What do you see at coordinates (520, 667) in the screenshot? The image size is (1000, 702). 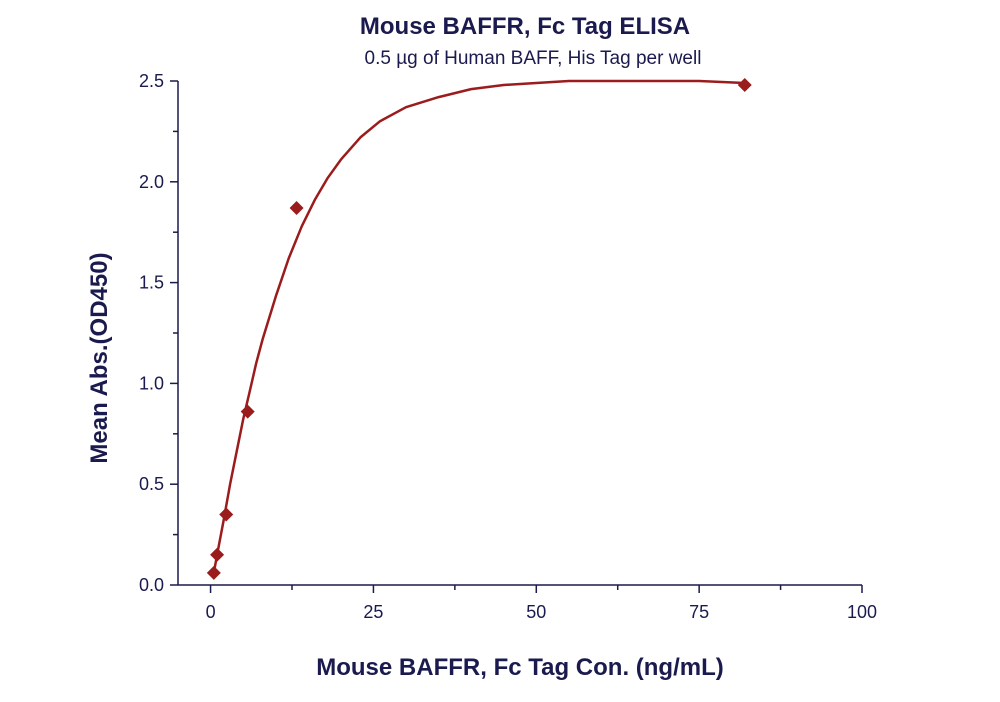 I see `x-axis-label: Mouse BAFFR, Fc Tag Con. (ng/mL)` at bounding box center [520, 667].